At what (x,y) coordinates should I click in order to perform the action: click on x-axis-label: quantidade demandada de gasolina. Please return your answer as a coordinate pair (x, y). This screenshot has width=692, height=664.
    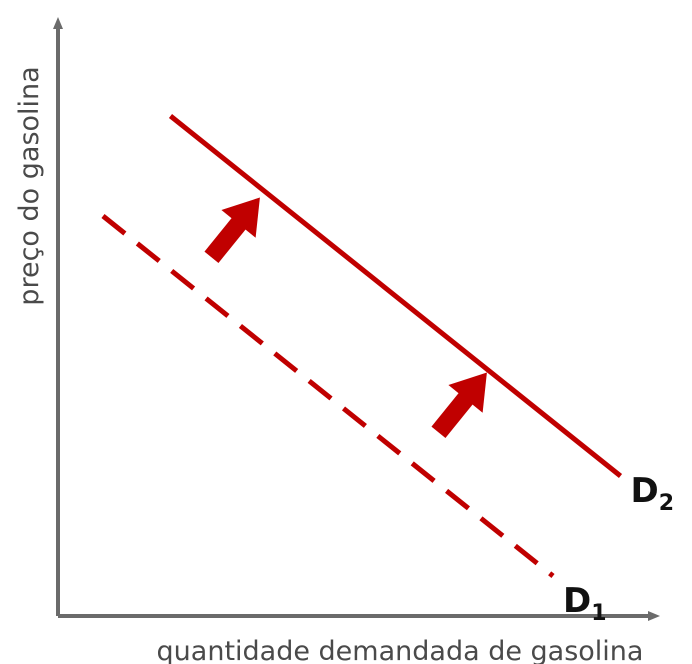
    Looking at the image, I should click on (400, 650).